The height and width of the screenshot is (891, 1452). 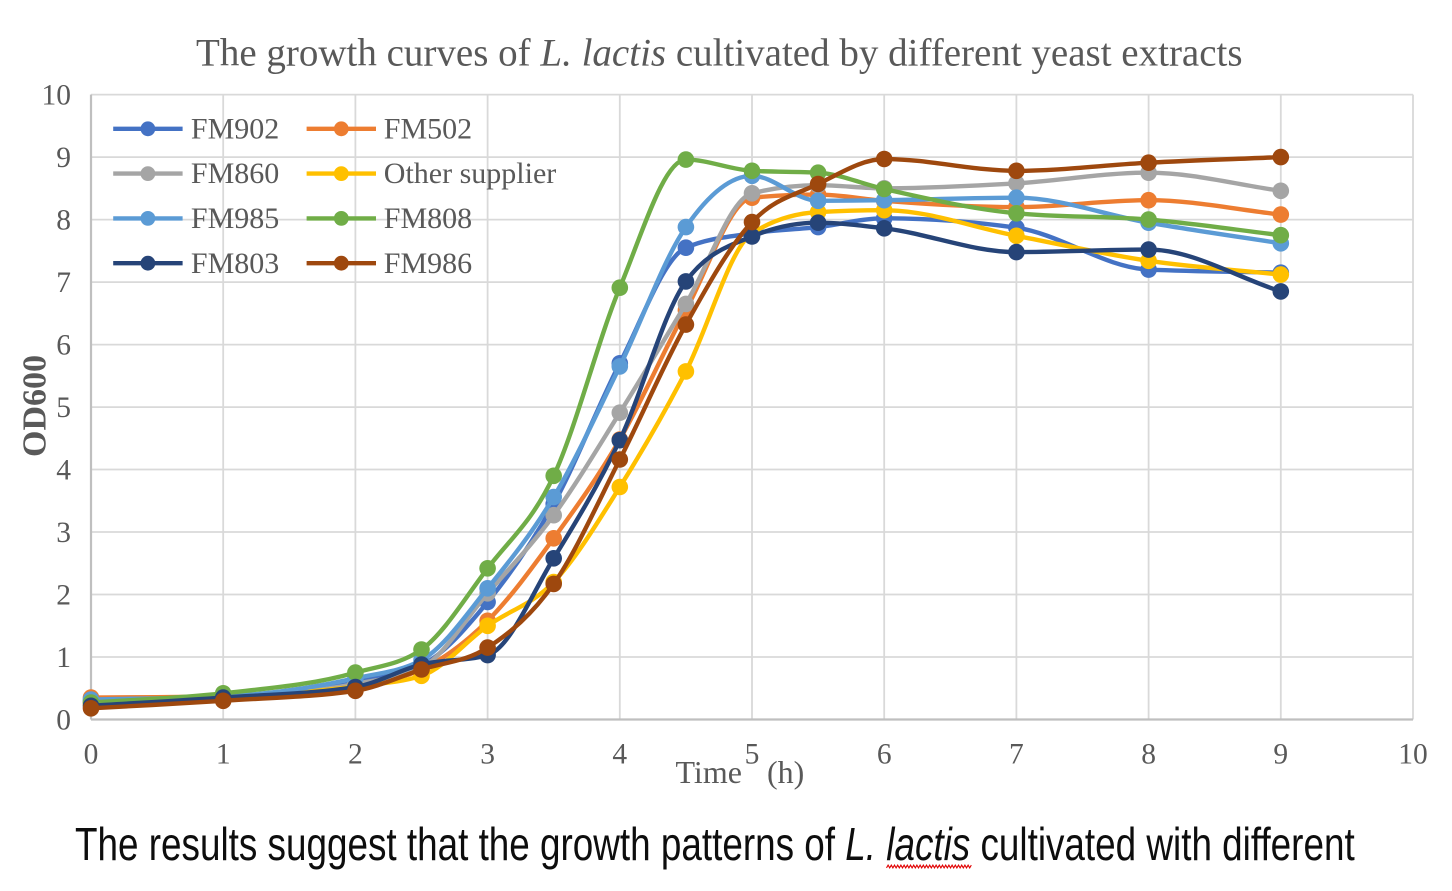 I want to click on svg-text: OD600, so click(x=35, y=406).